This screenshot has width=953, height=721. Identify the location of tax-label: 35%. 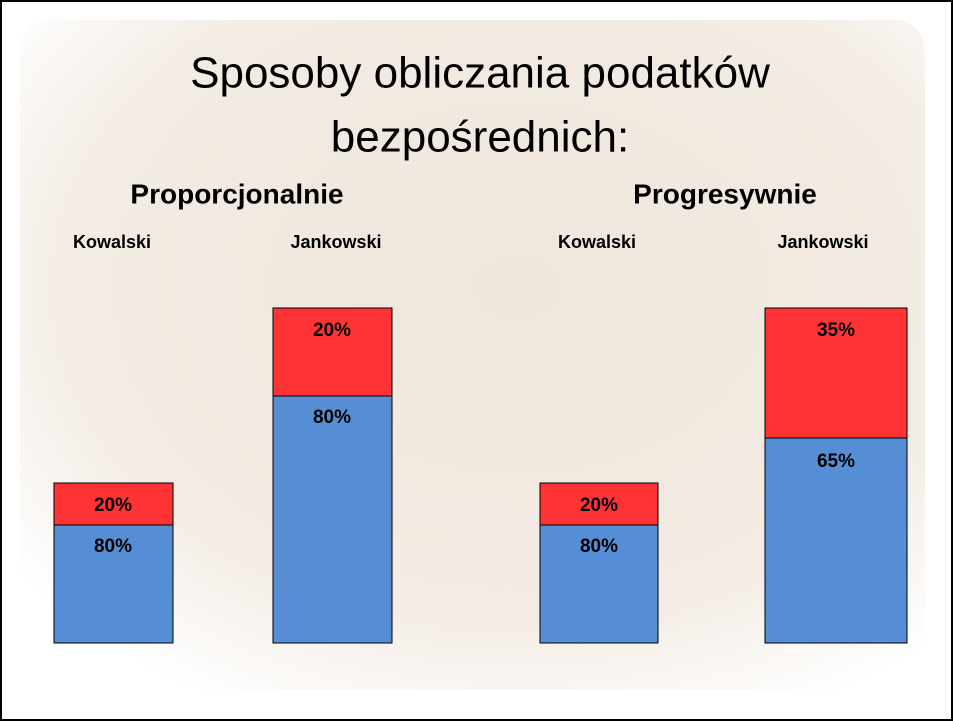
(836, 330).